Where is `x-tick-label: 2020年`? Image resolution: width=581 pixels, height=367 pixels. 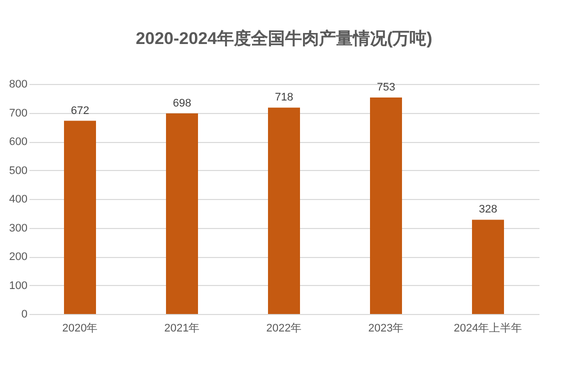
x-tick-label: 2020年 is located at coordinates (80, 328).